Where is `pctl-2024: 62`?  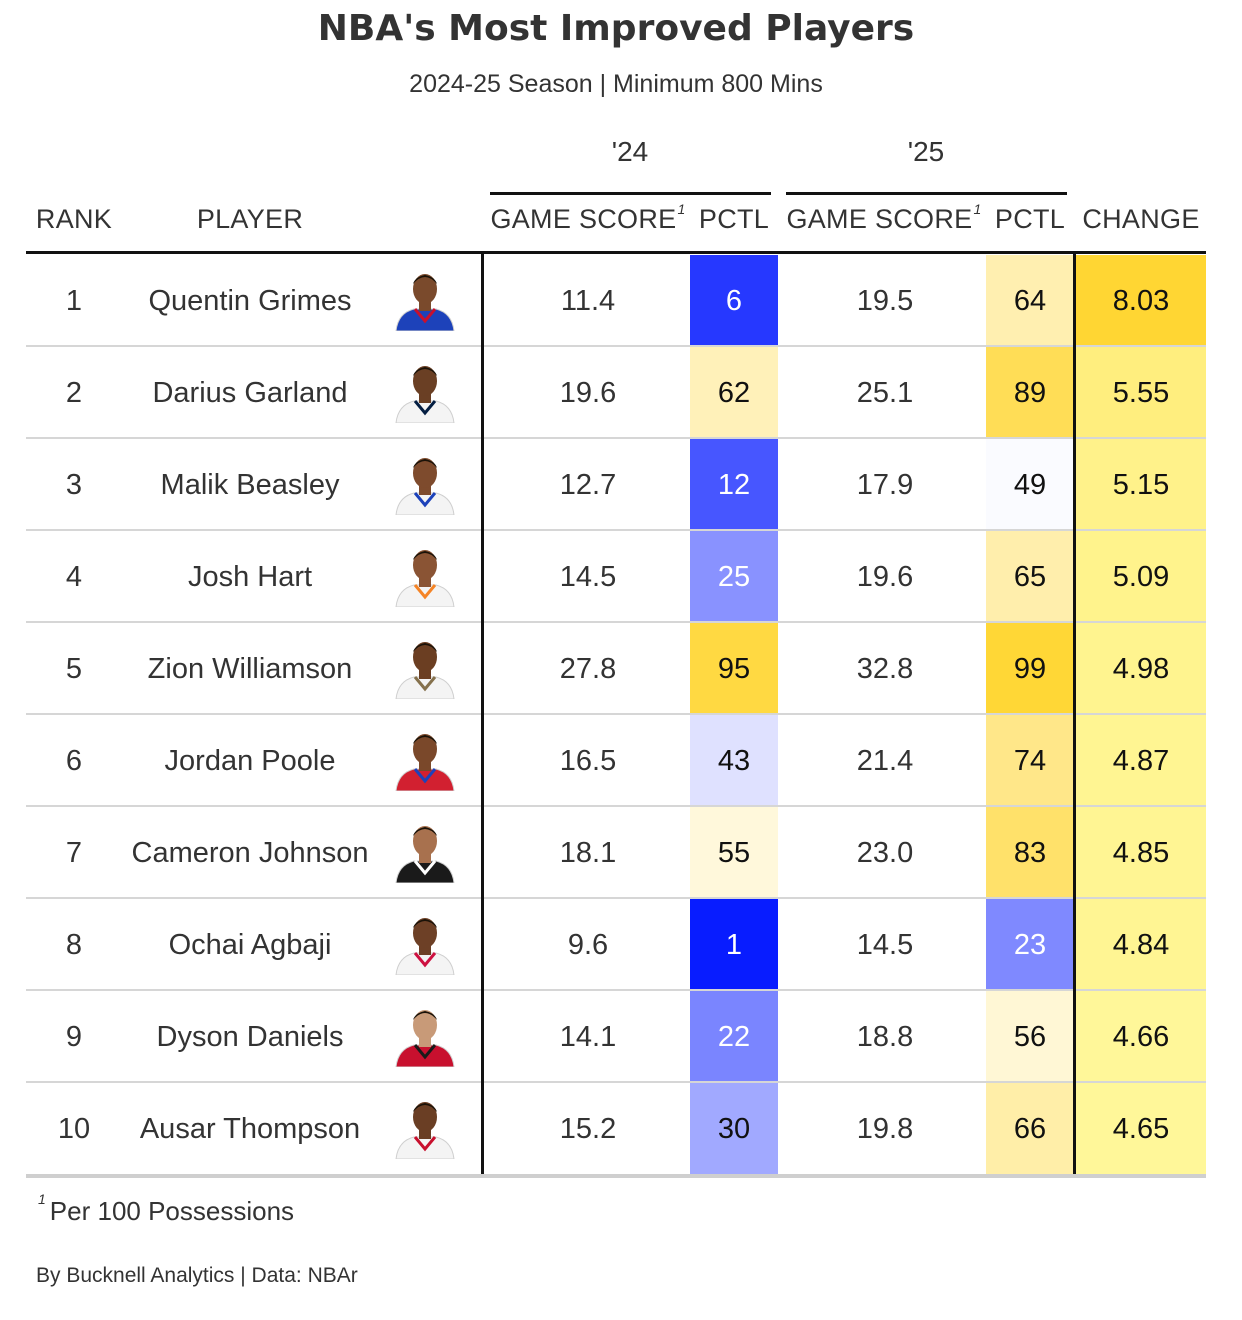
pctl-2024: 62 is located at coordinates (734, 393).